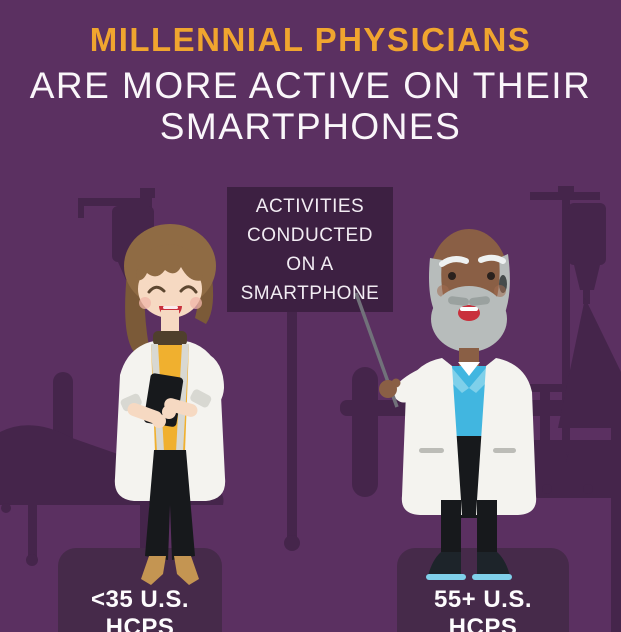 The height and width of the screenshot is (632, 621). I want to click on sign-line: SMARTPHONE, so click(310, 293).